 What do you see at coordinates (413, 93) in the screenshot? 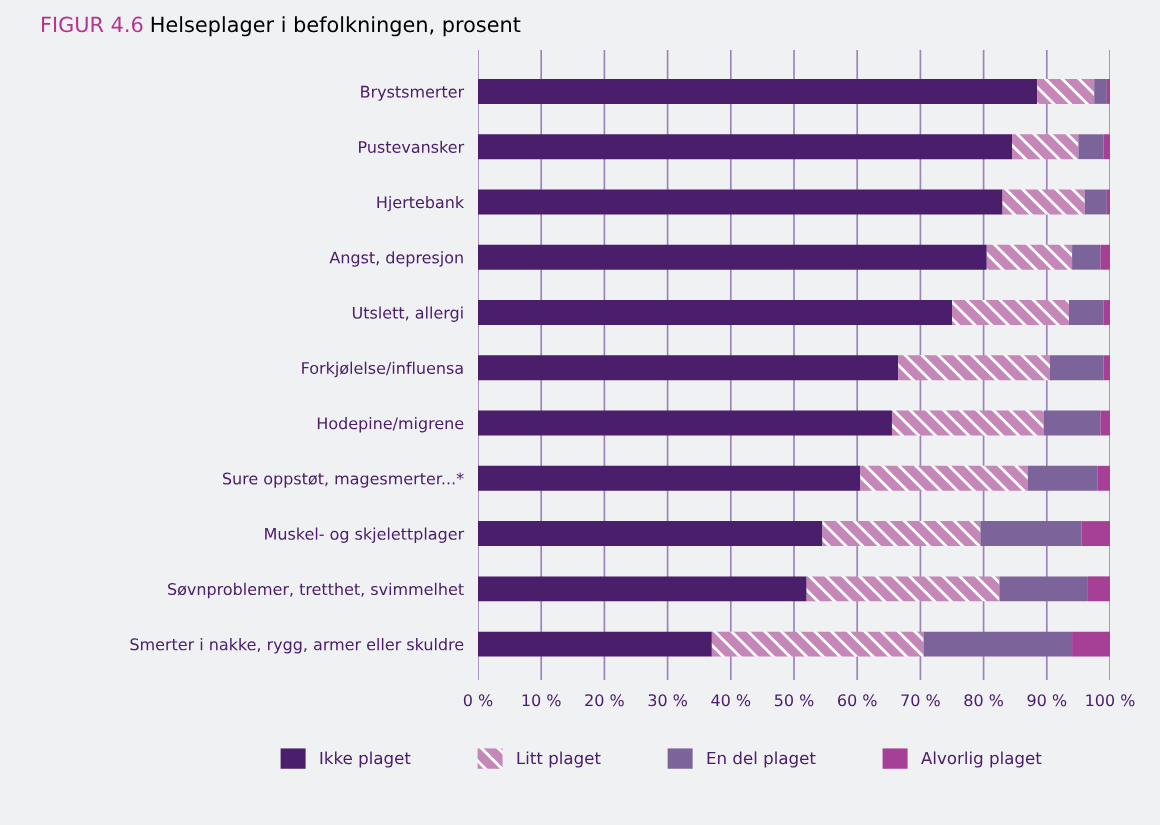
I see `y-tick-label: Brystsmerter` at bounding box center [413, 93].